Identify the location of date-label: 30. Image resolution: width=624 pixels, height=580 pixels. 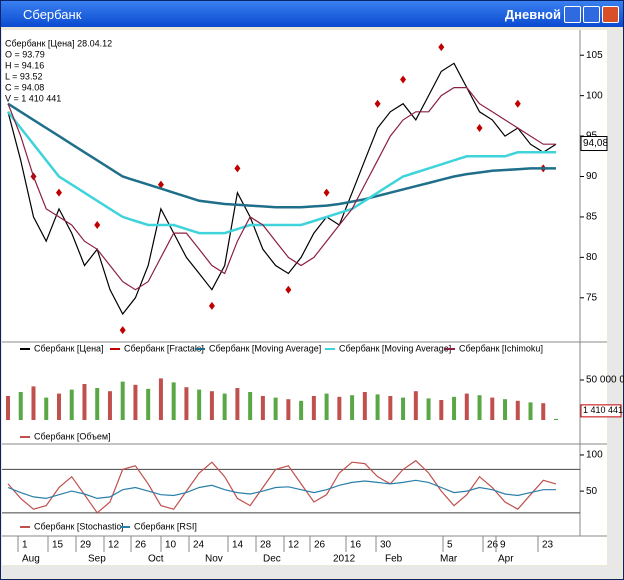
(386, 545).